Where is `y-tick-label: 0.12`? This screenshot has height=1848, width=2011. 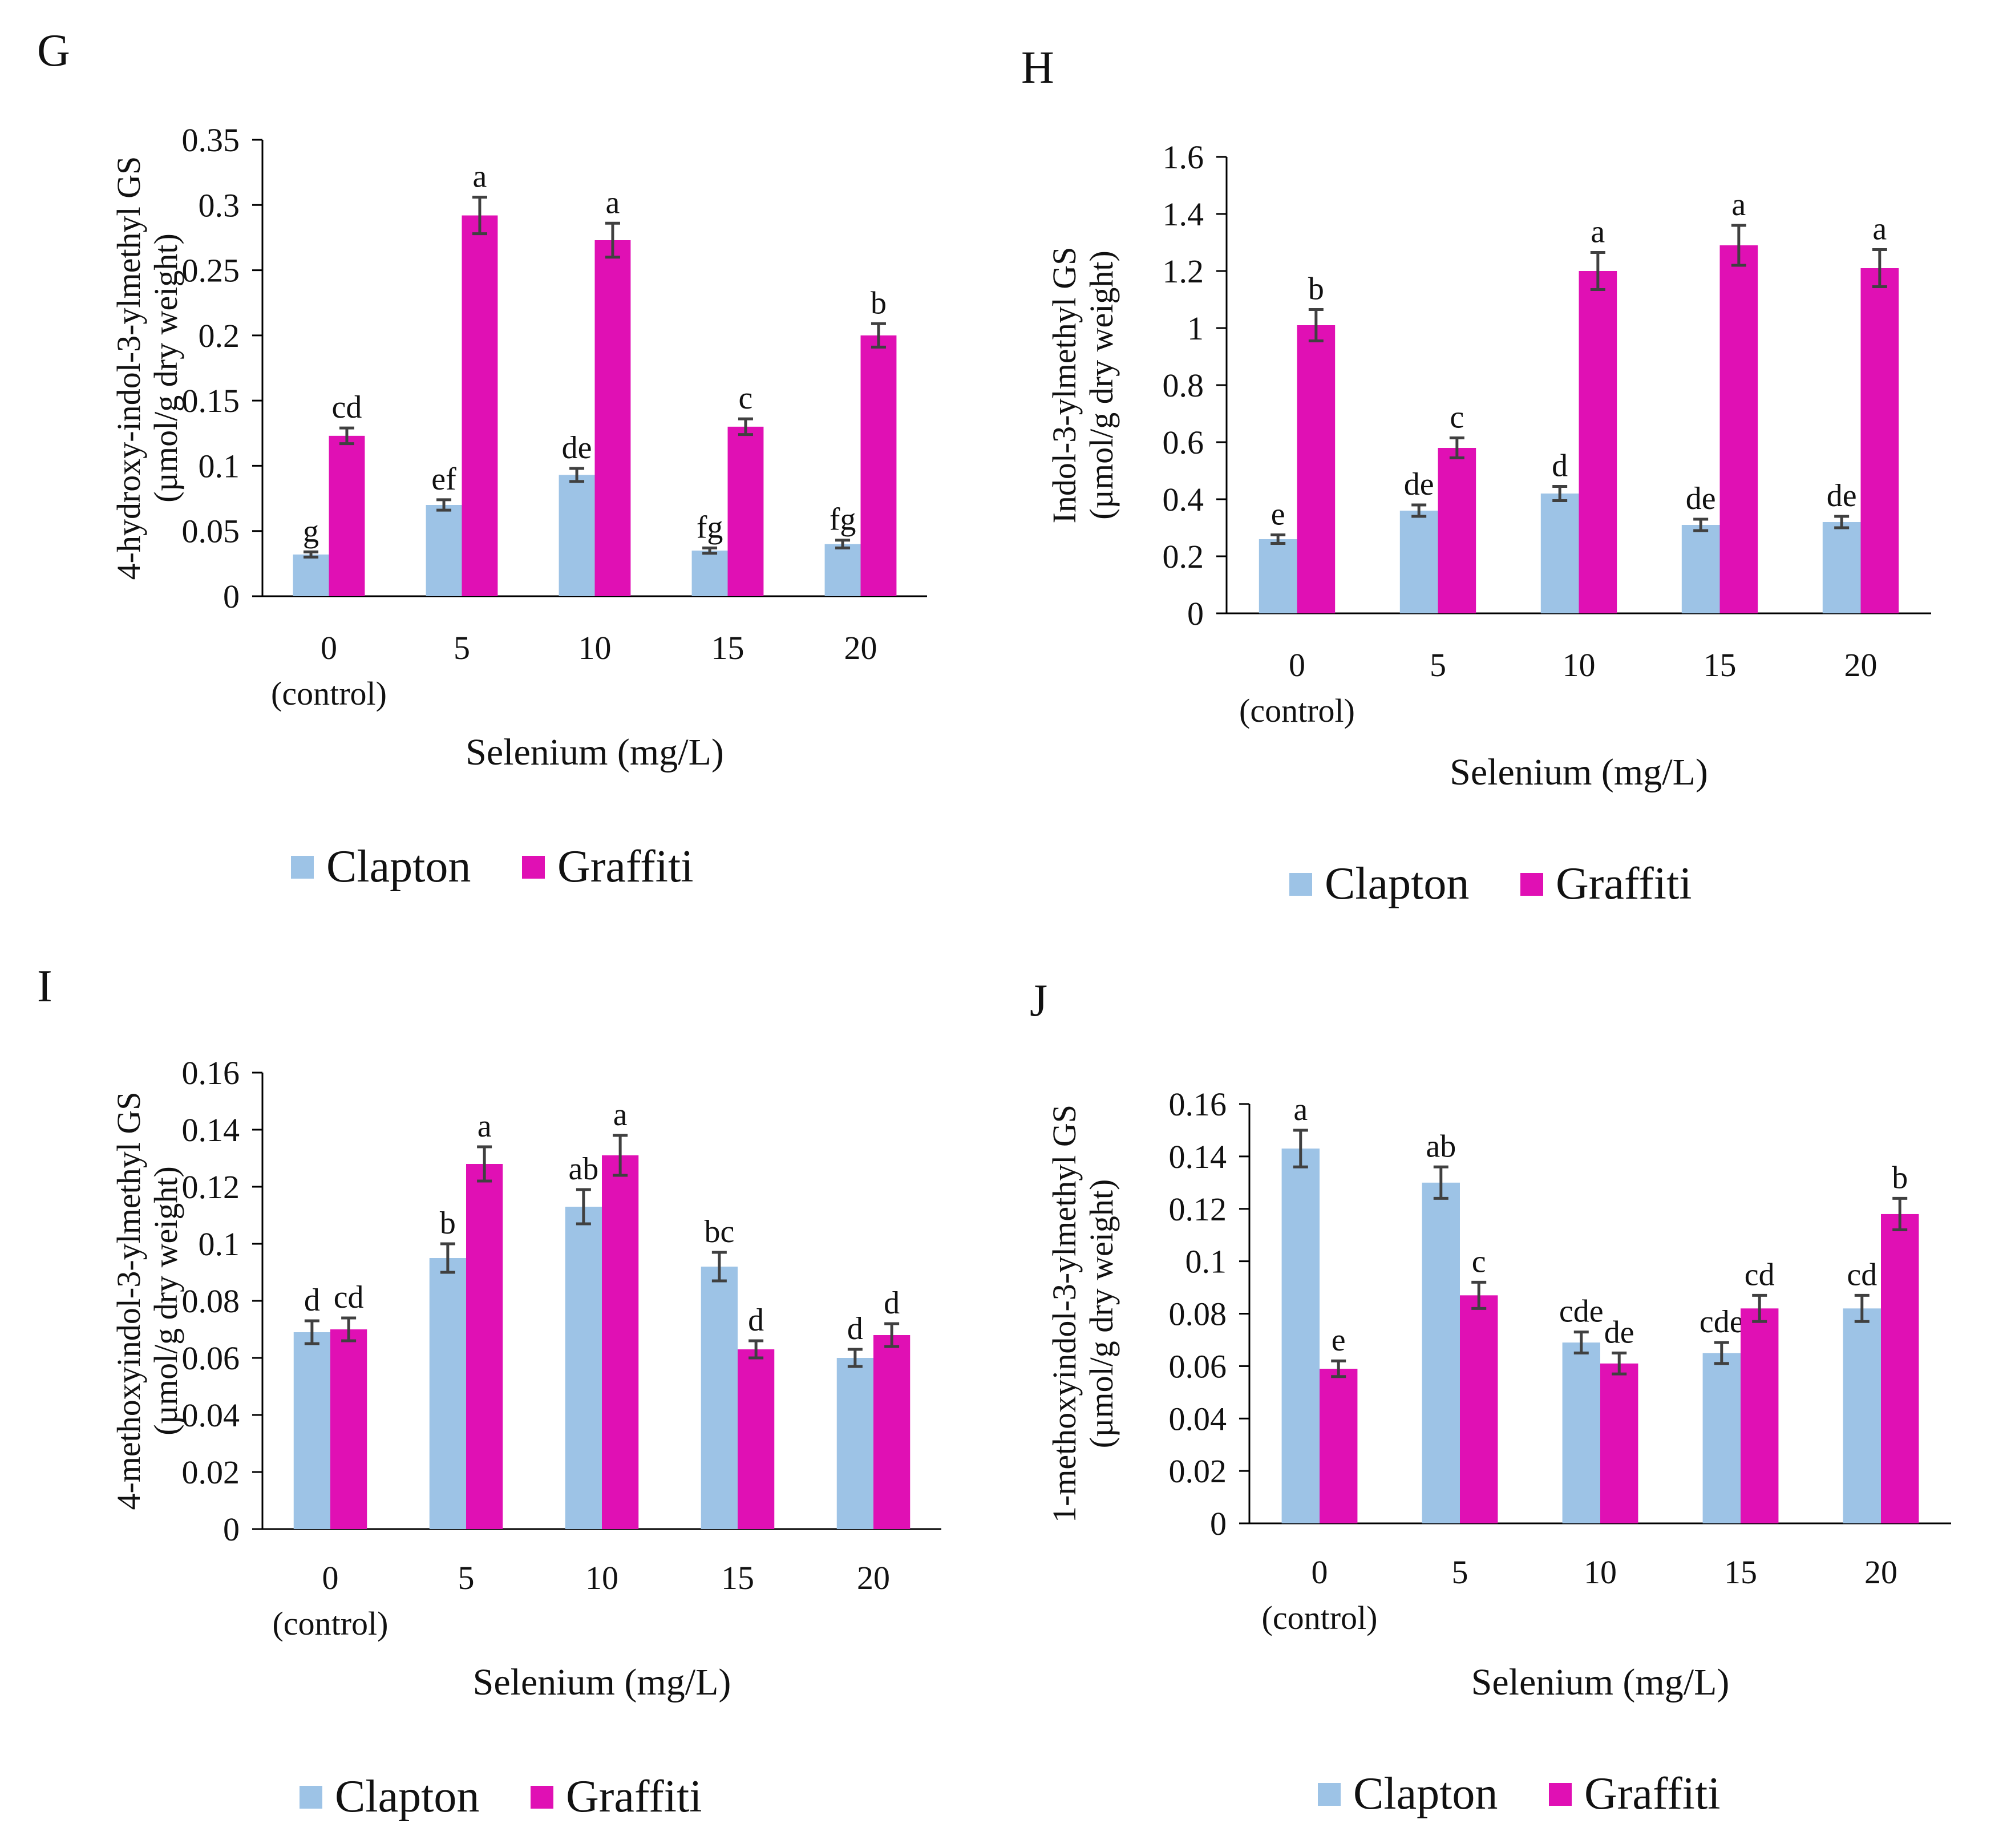 y-tick-label: 0.12 is located at coordinates (211, 1187).